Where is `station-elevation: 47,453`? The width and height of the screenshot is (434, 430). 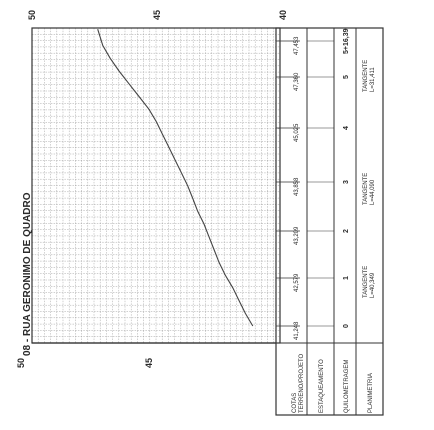
station-elevation: 47,453 is located at coordinates (297, 45).